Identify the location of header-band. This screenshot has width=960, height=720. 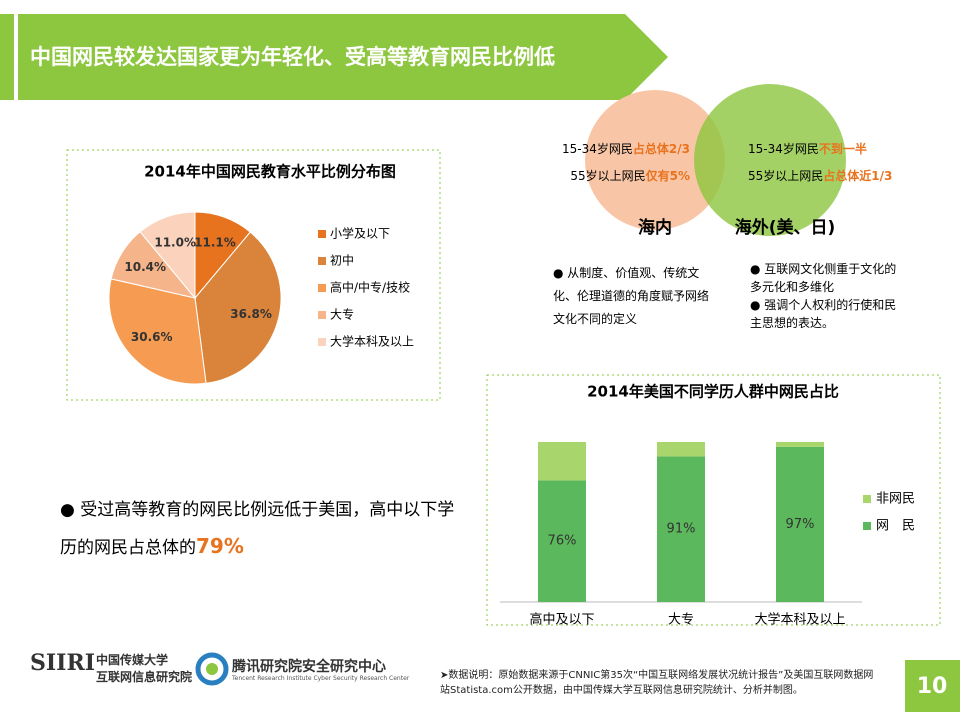
(334, 57).